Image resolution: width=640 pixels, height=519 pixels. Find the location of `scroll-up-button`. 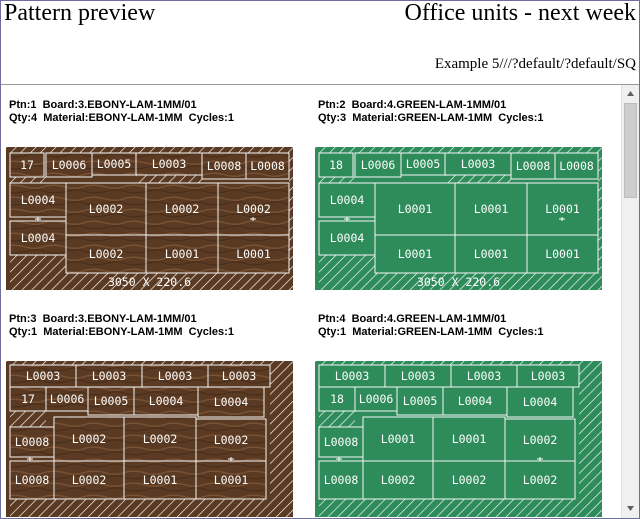

scroll-up-button is located at coordinates (630, 93).